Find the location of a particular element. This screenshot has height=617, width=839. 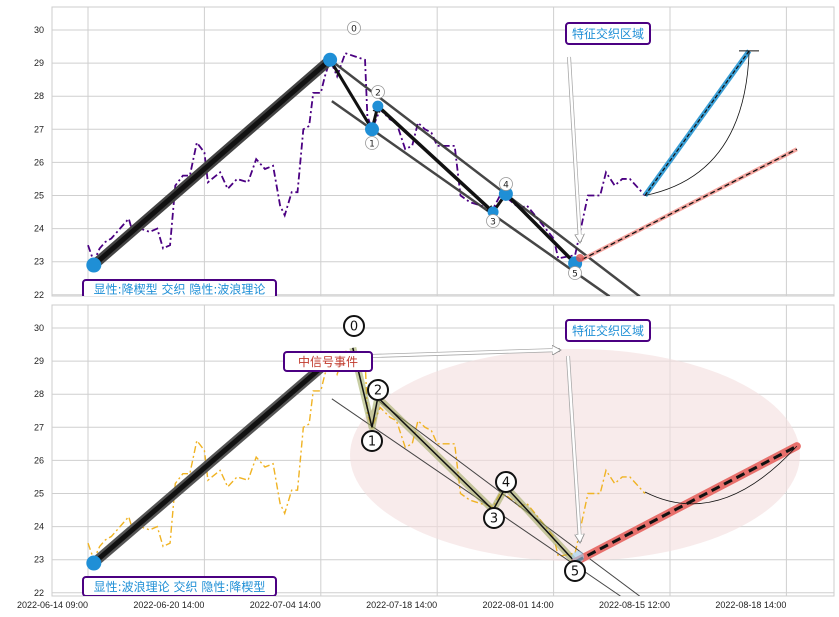

projection-dash is located at coordinates (686, 206).